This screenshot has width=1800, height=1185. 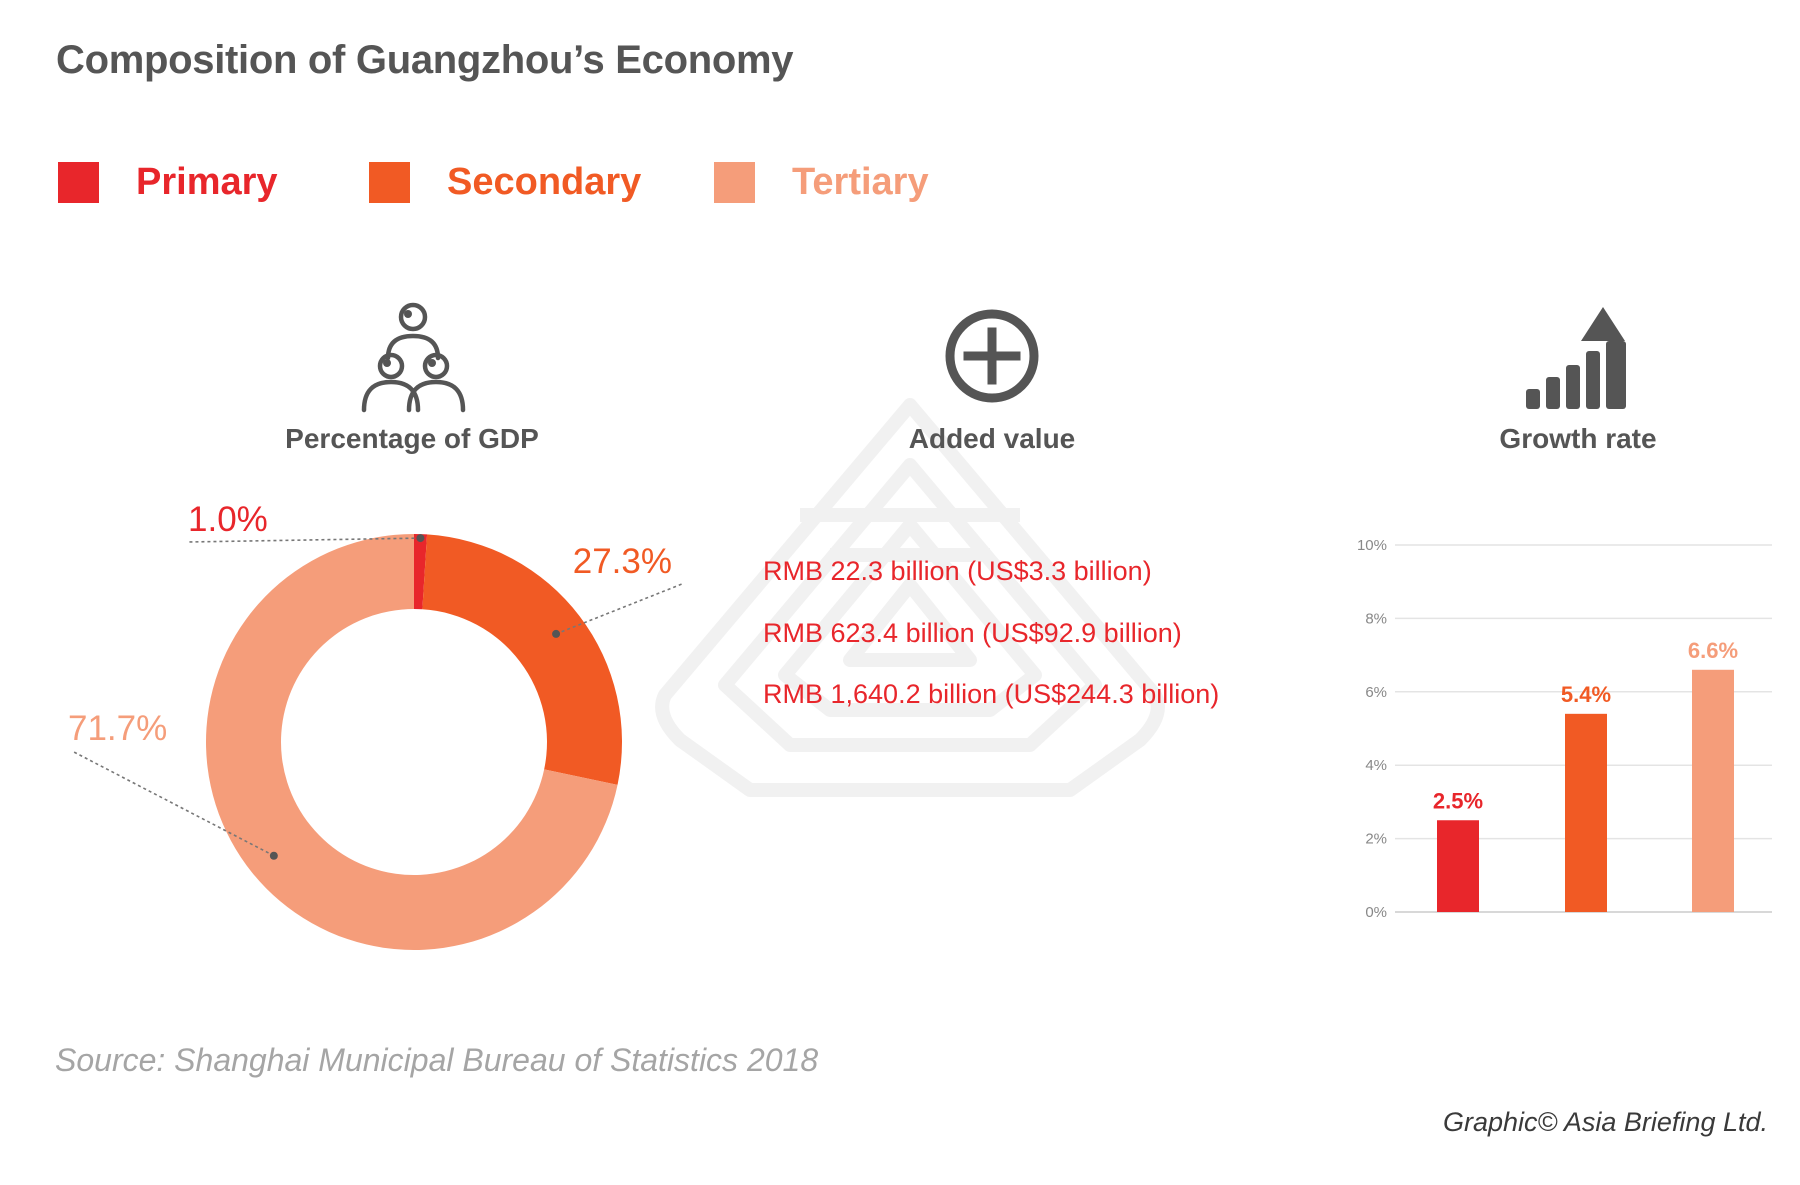 What do you see at coordinates (544, 181) in the screenshot?
I see `legend-label-secondary: Secondary` at bounding box center [544, 181].